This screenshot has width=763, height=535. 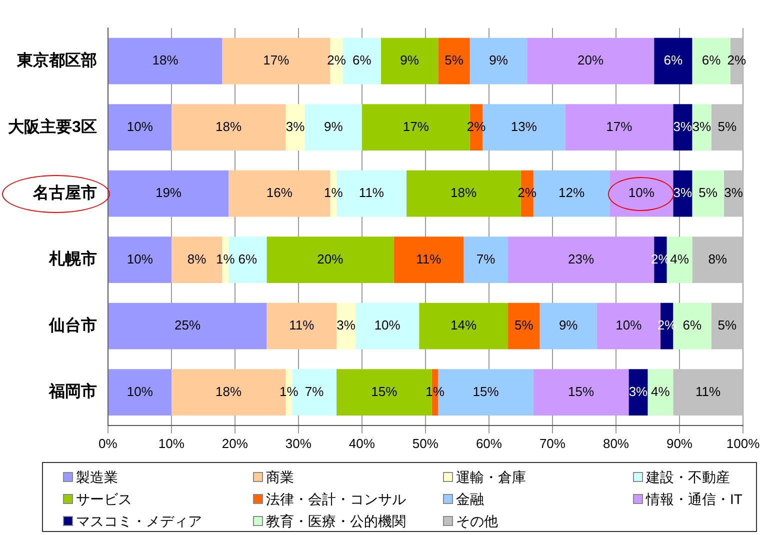 What do you see at coordinates (235, 443) in the screenshot?
I see `x-tick-label: 20%` at bounding box center [235, 443].